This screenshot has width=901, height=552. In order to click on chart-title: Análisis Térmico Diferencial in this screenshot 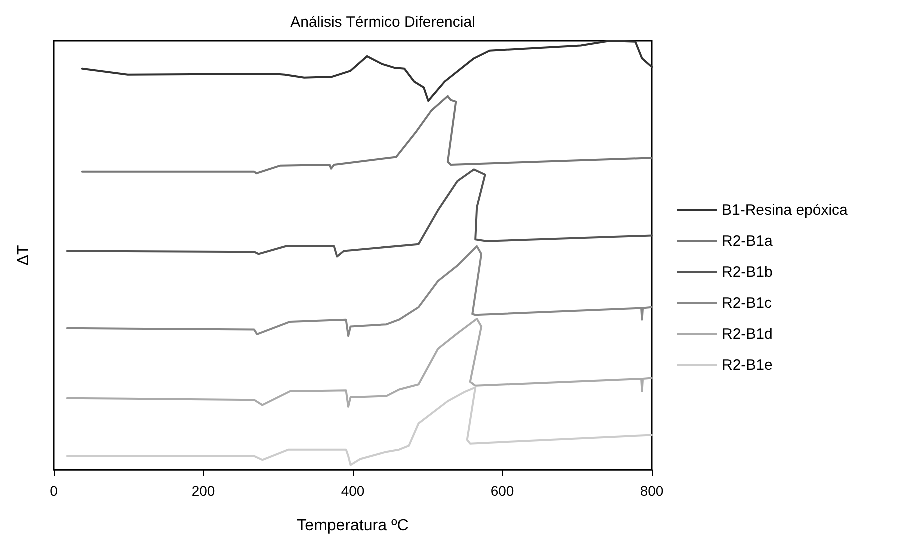, I will do `click(383, 22)`.